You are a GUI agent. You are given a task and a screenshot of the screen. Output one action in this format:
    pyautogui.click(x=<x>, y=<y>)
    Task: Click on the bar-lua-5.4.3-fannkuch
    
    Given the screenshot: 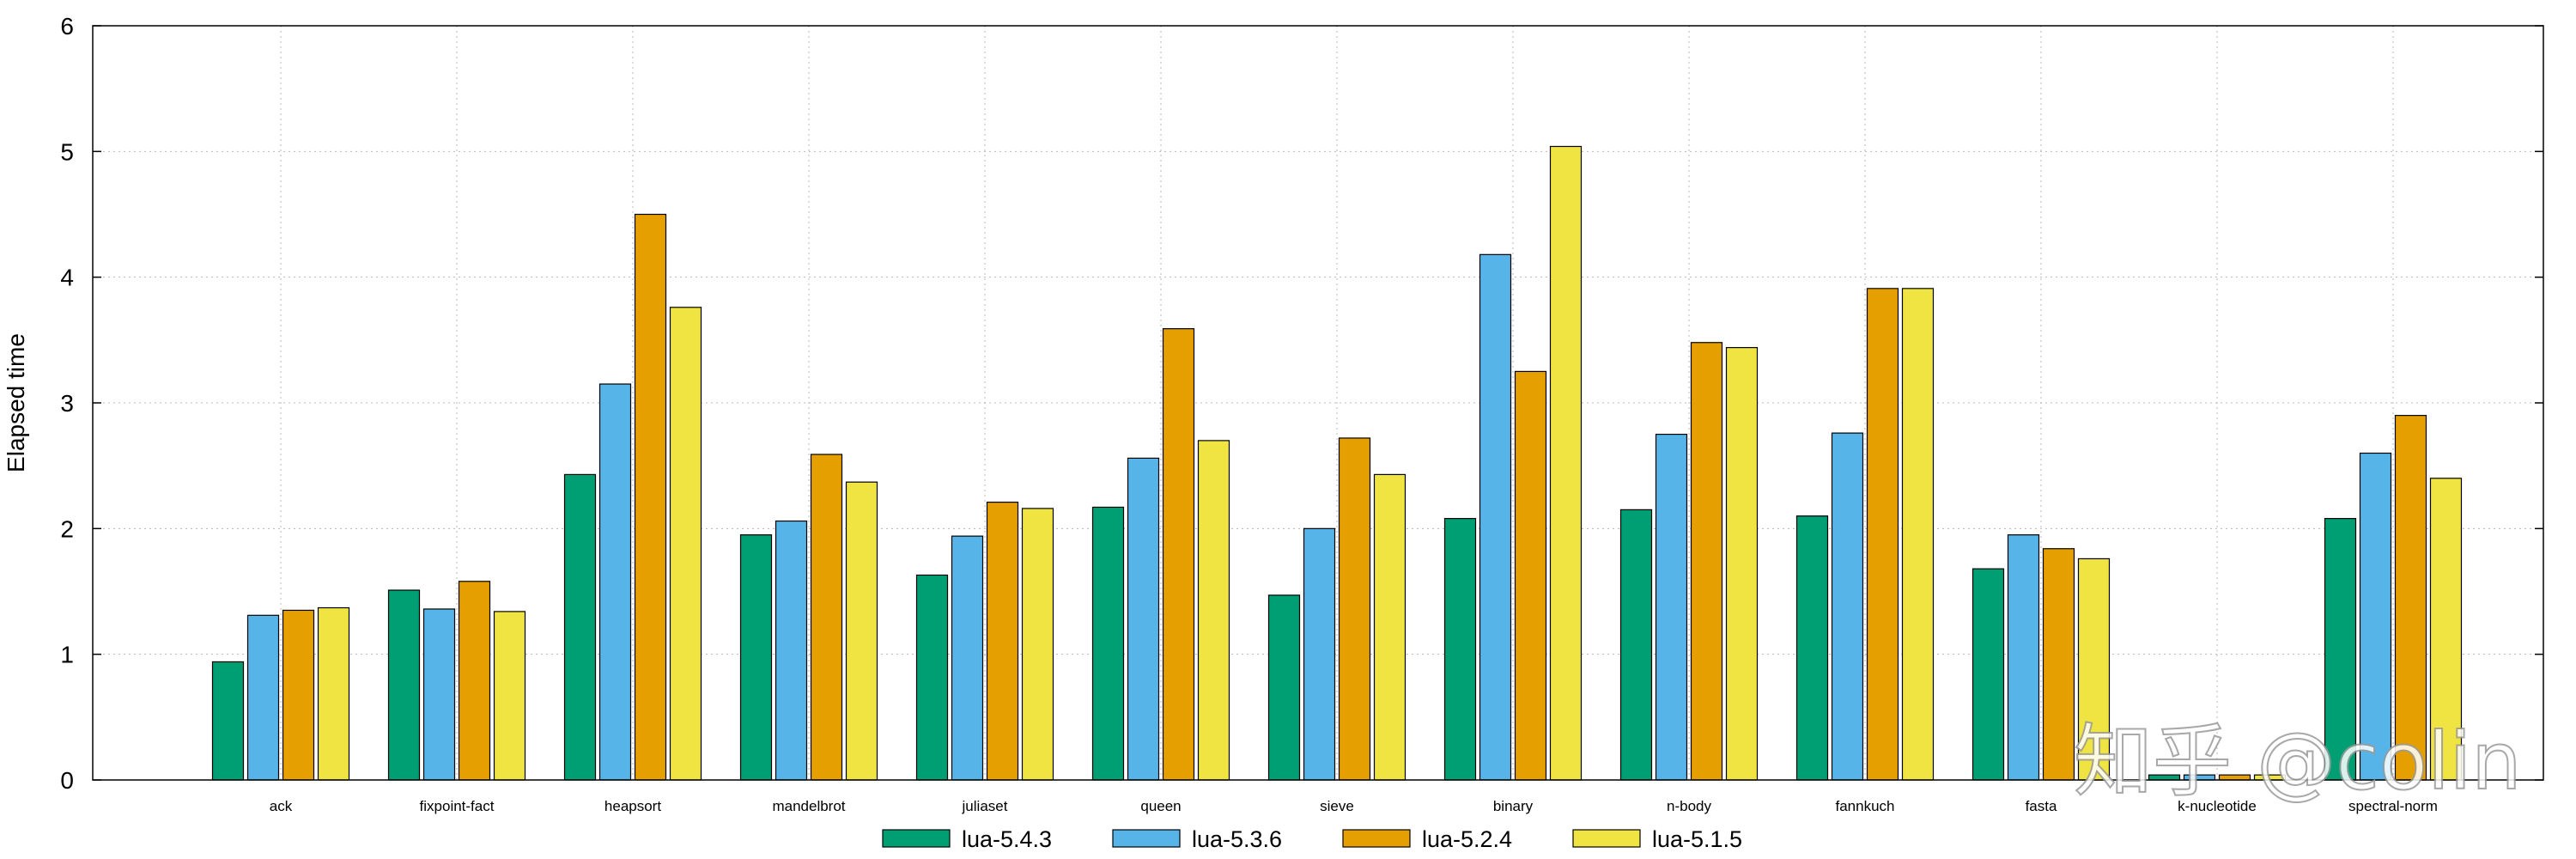 What is the action you would take?
    pyautogui.click(x=1812, y=648)
    